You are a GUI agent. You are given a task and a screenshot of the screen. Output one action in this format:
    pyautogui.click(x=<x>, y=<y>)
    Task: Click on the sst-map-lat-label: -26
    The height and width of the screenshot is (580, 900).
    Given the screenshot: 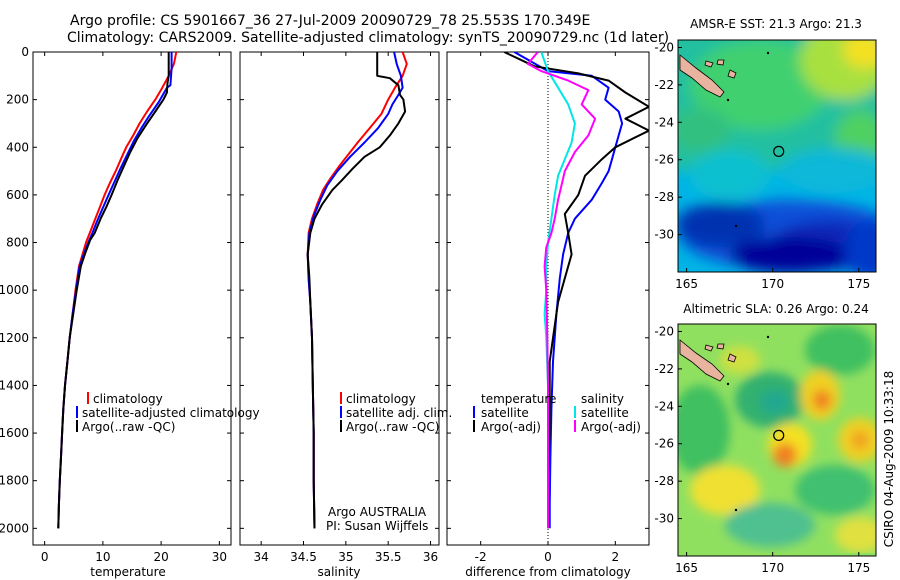 What is the action you would take?
    pyautogui.click(x=664, y=160)
    